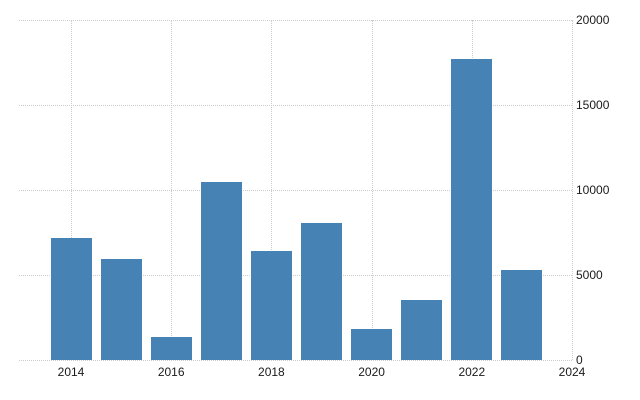  What do you see at coordinates (422, 329) in the screenshot?
I see `bar-2021` at bounding box center [422, 329].